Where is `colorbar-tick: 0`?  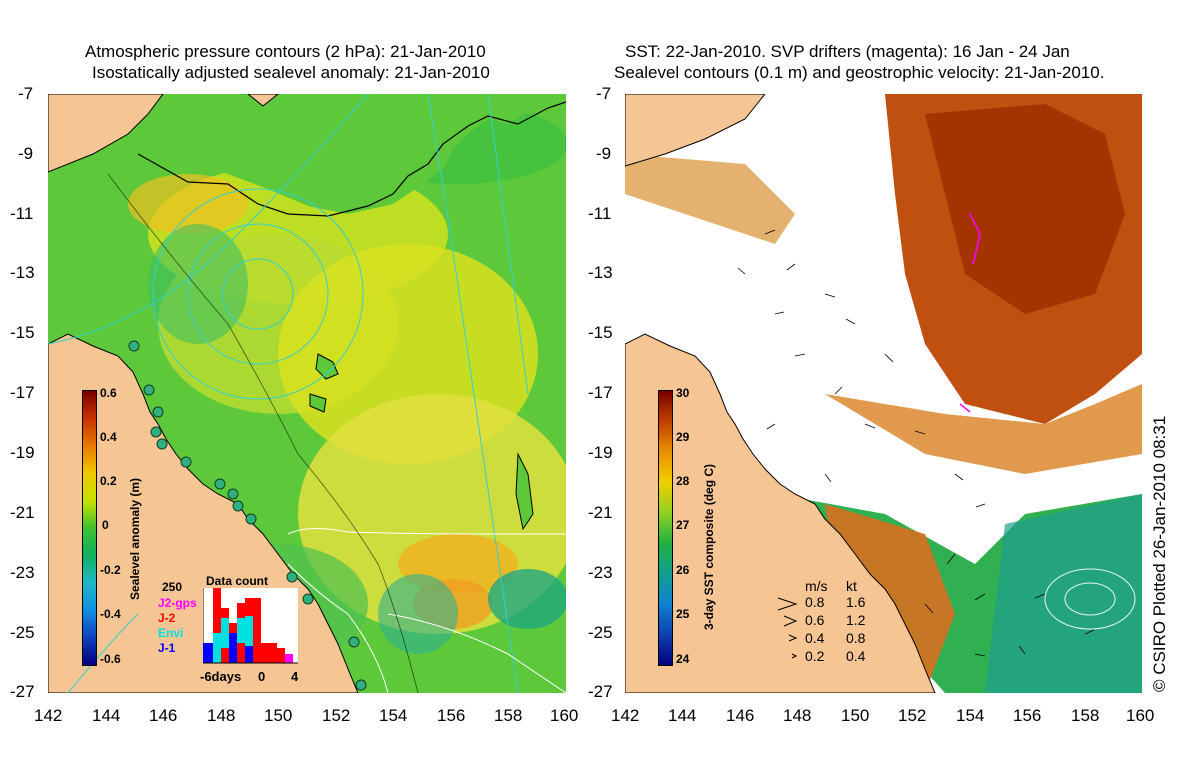
colorbar-tick: 0 is located at coordinates (105, 525).